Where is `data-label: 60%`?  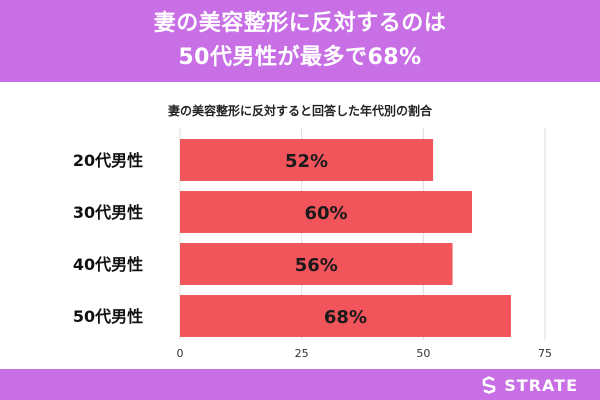 data-label: 60% is located at coordinates (325, 213).